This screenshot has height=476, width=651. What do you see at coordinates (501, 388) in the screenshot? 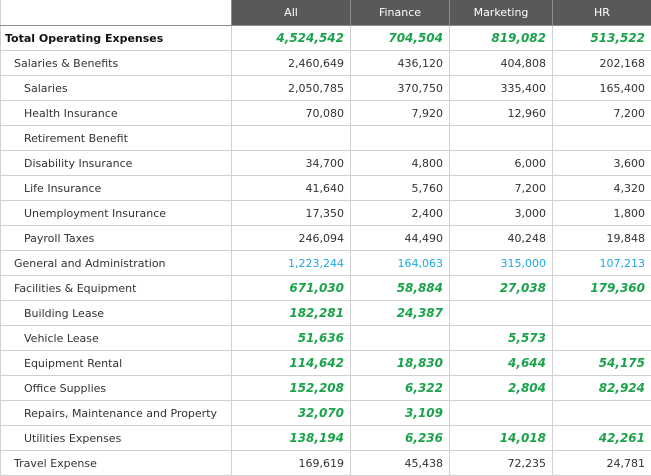
I see `value-cell: 2,804` at bounding box center [501, 388].